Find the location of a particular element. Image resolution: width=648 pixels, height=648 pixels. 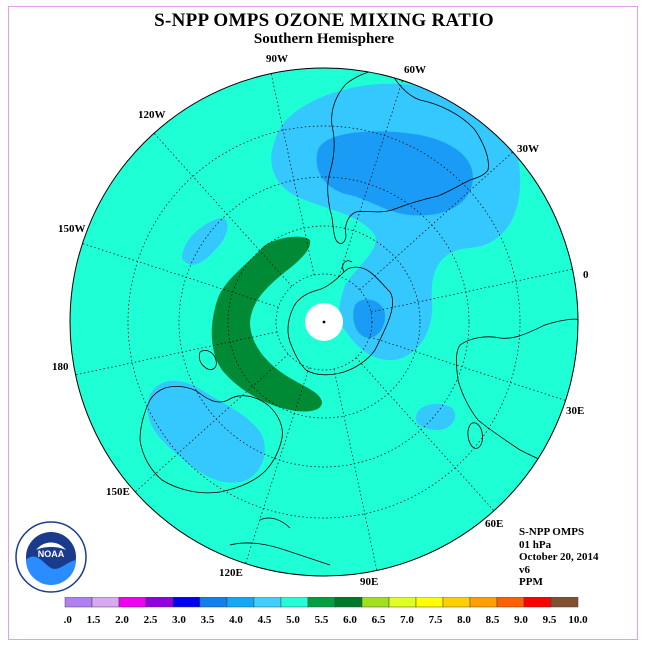

colorbar-tick-label: 6.5 is located at coordinates (379, 620).